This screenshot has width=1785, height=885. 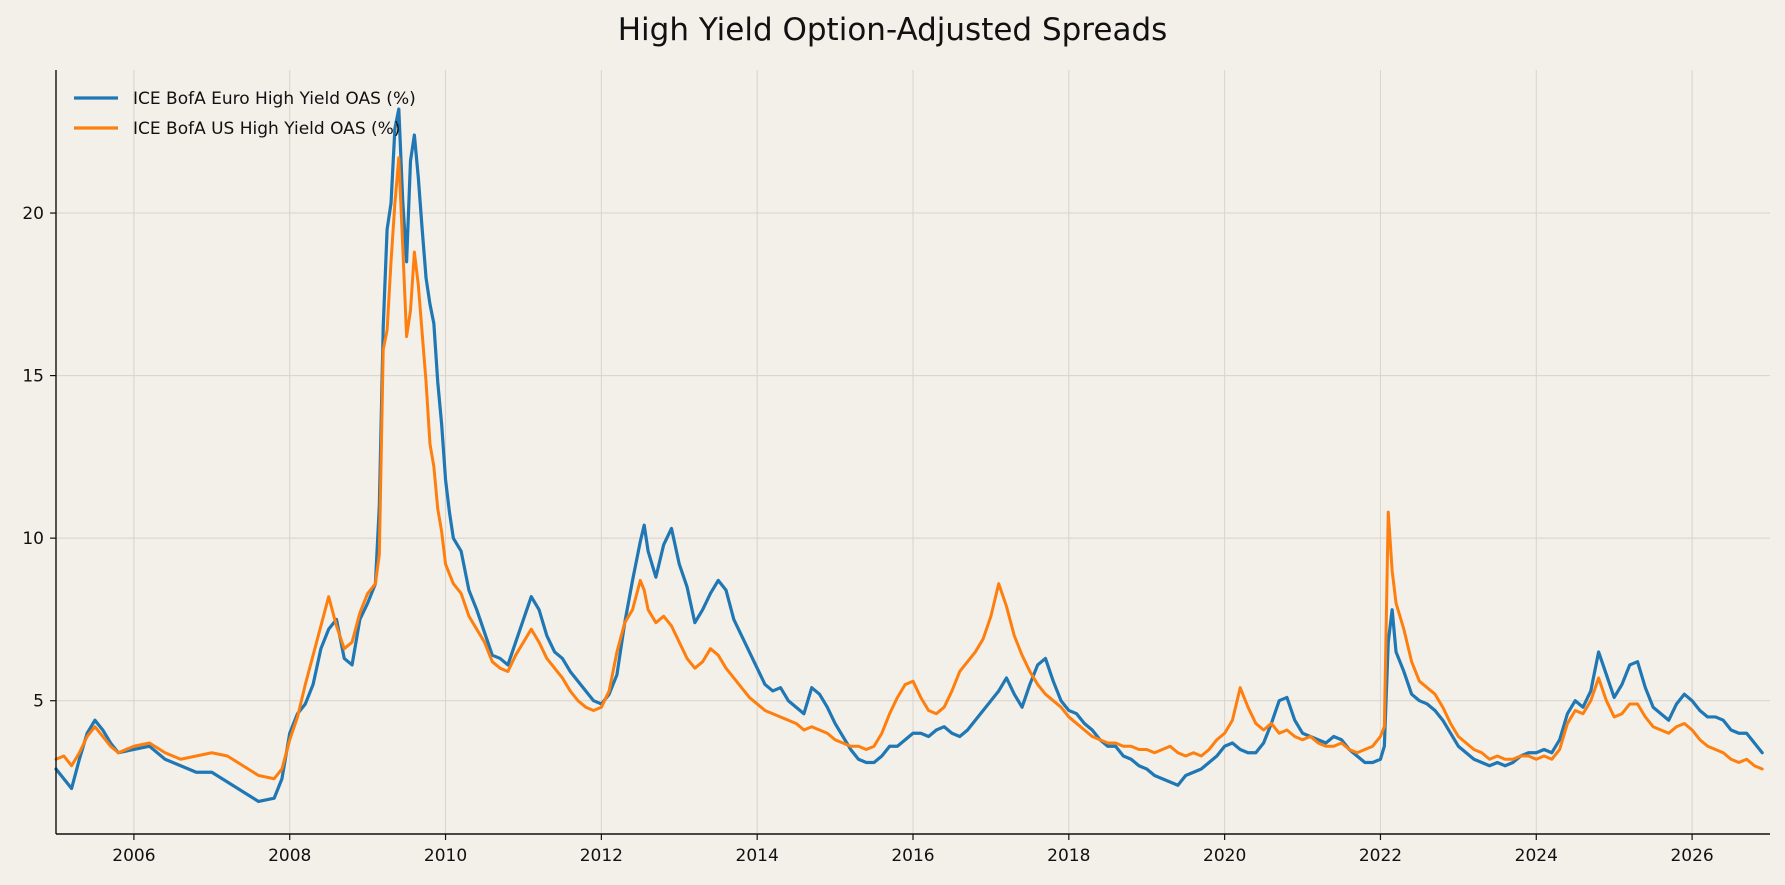 I want to click on x-tick-label: 2022, so click(x=1380, y=856).